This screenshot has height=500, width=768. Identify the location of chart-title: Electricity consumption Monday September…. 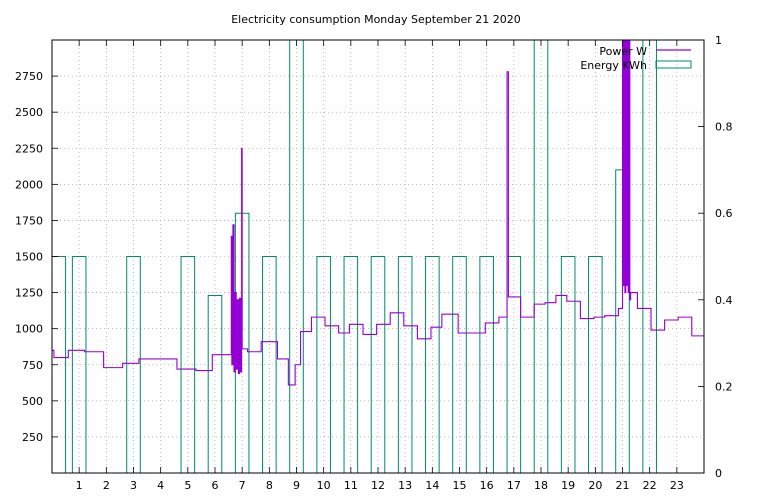
(376, 19).